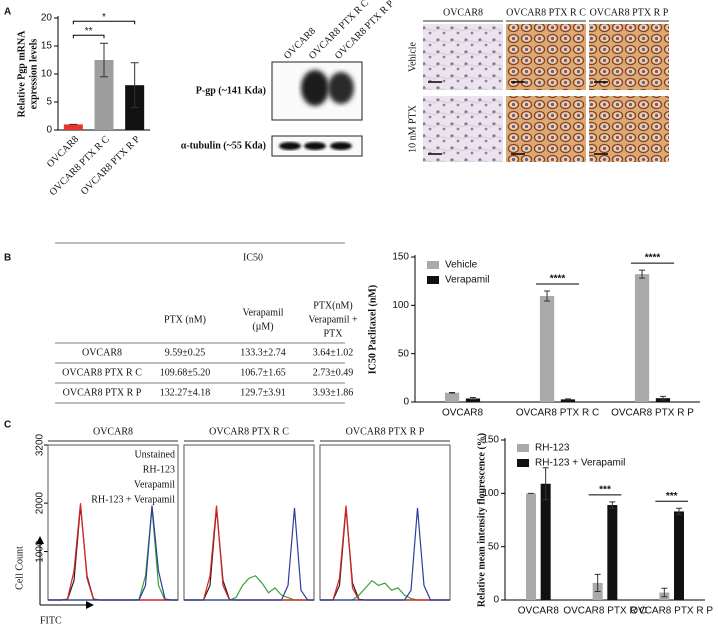 This screenshot has width=718, height=631. I want to click on y-tick-label: 3200, so click(40, 444).